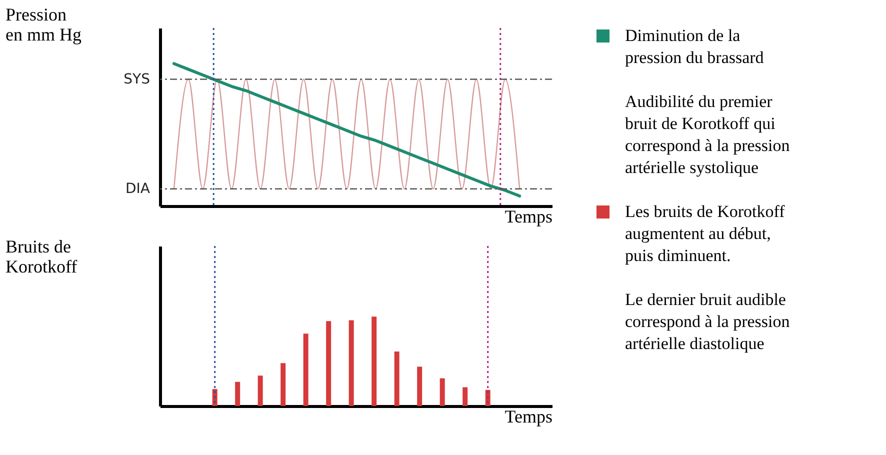 The image size is (886, 455). Describe the element at coordinates (707, 134) in the screenshot. I see `text: Audibilité du premier bruit de Korotkoff qui correspond à la pression artérielle systolique` at that location.